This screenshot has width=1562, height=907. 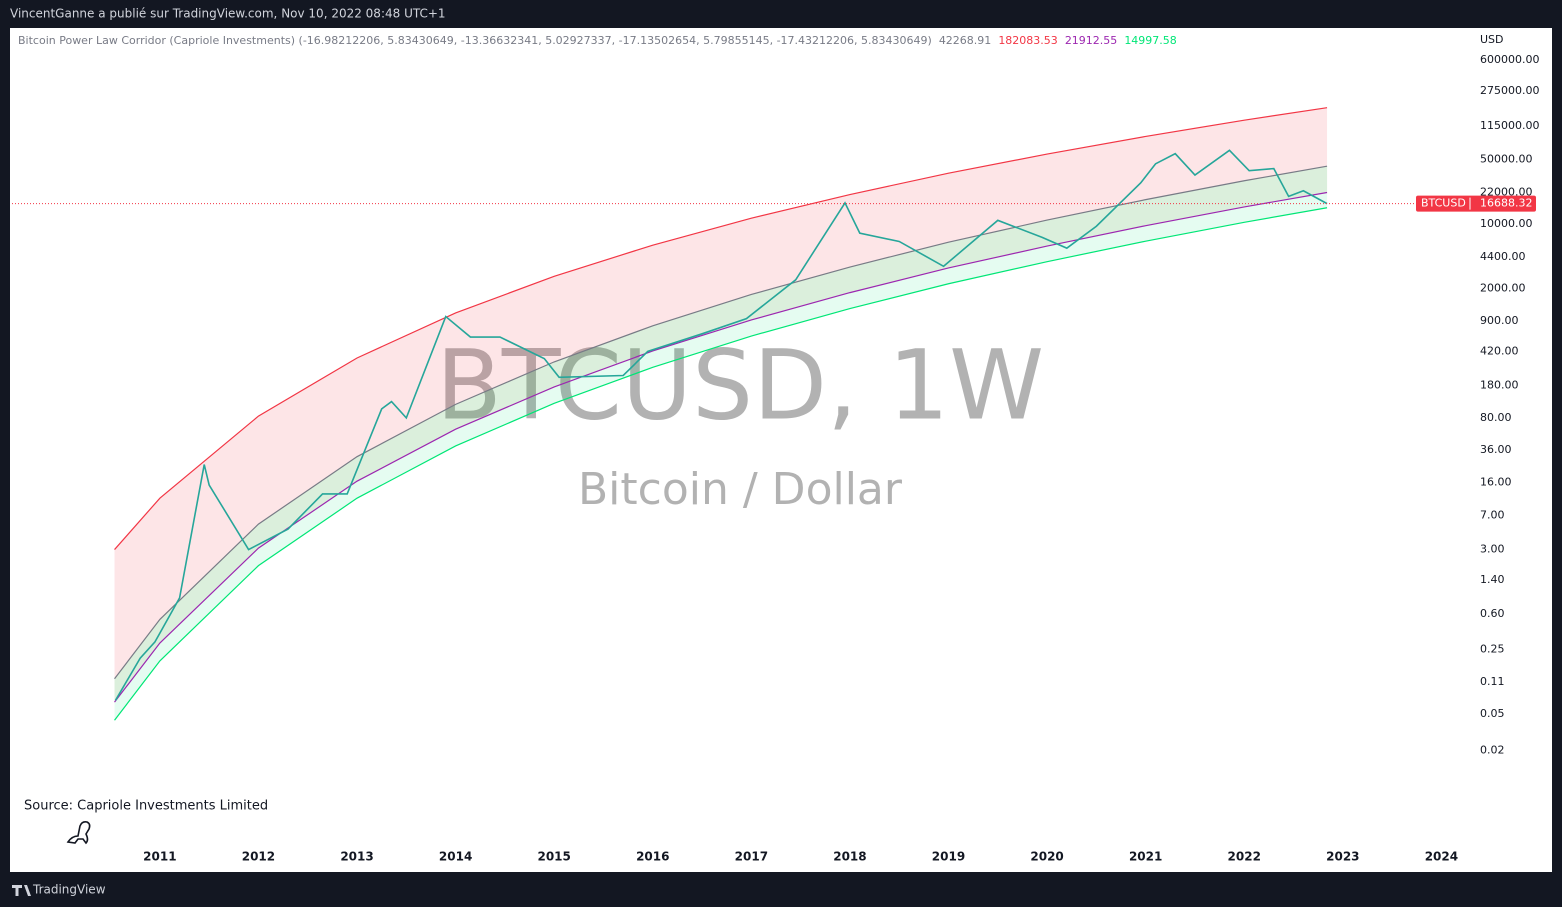 I want to click on y-tick-label: 0.60, so click(x=1492, y=613).